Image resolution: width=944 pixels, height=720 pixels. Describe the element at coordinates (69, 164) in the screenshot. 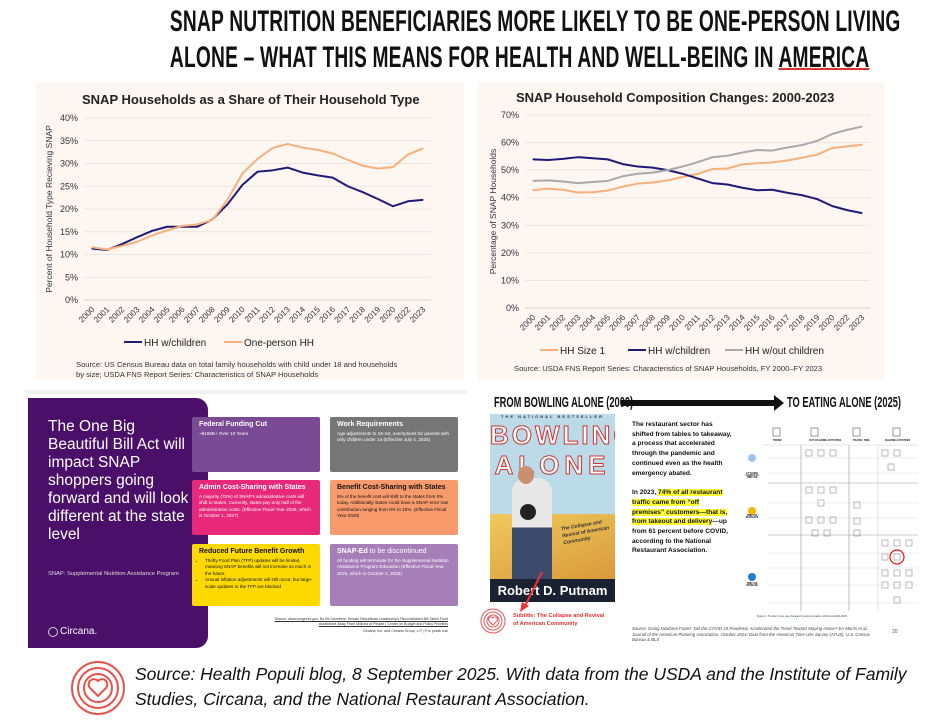

I see `y-tick-label: 30%` at that location.